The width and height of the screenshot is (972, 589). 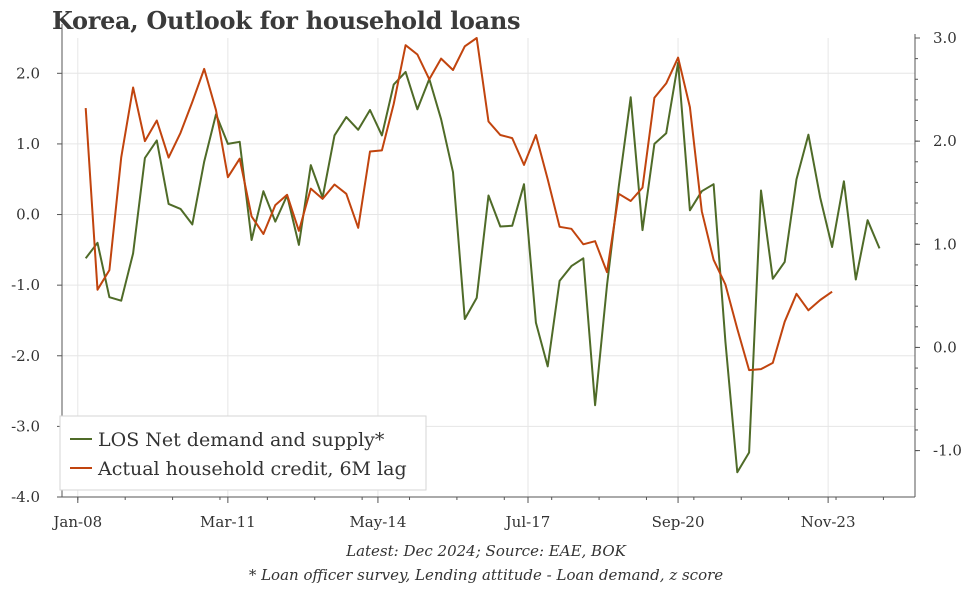 What do you see at coordinates (945, 38) in the screenshot?
I see `y-right-tick-label: 3.0` at bounding box center [945, 38].